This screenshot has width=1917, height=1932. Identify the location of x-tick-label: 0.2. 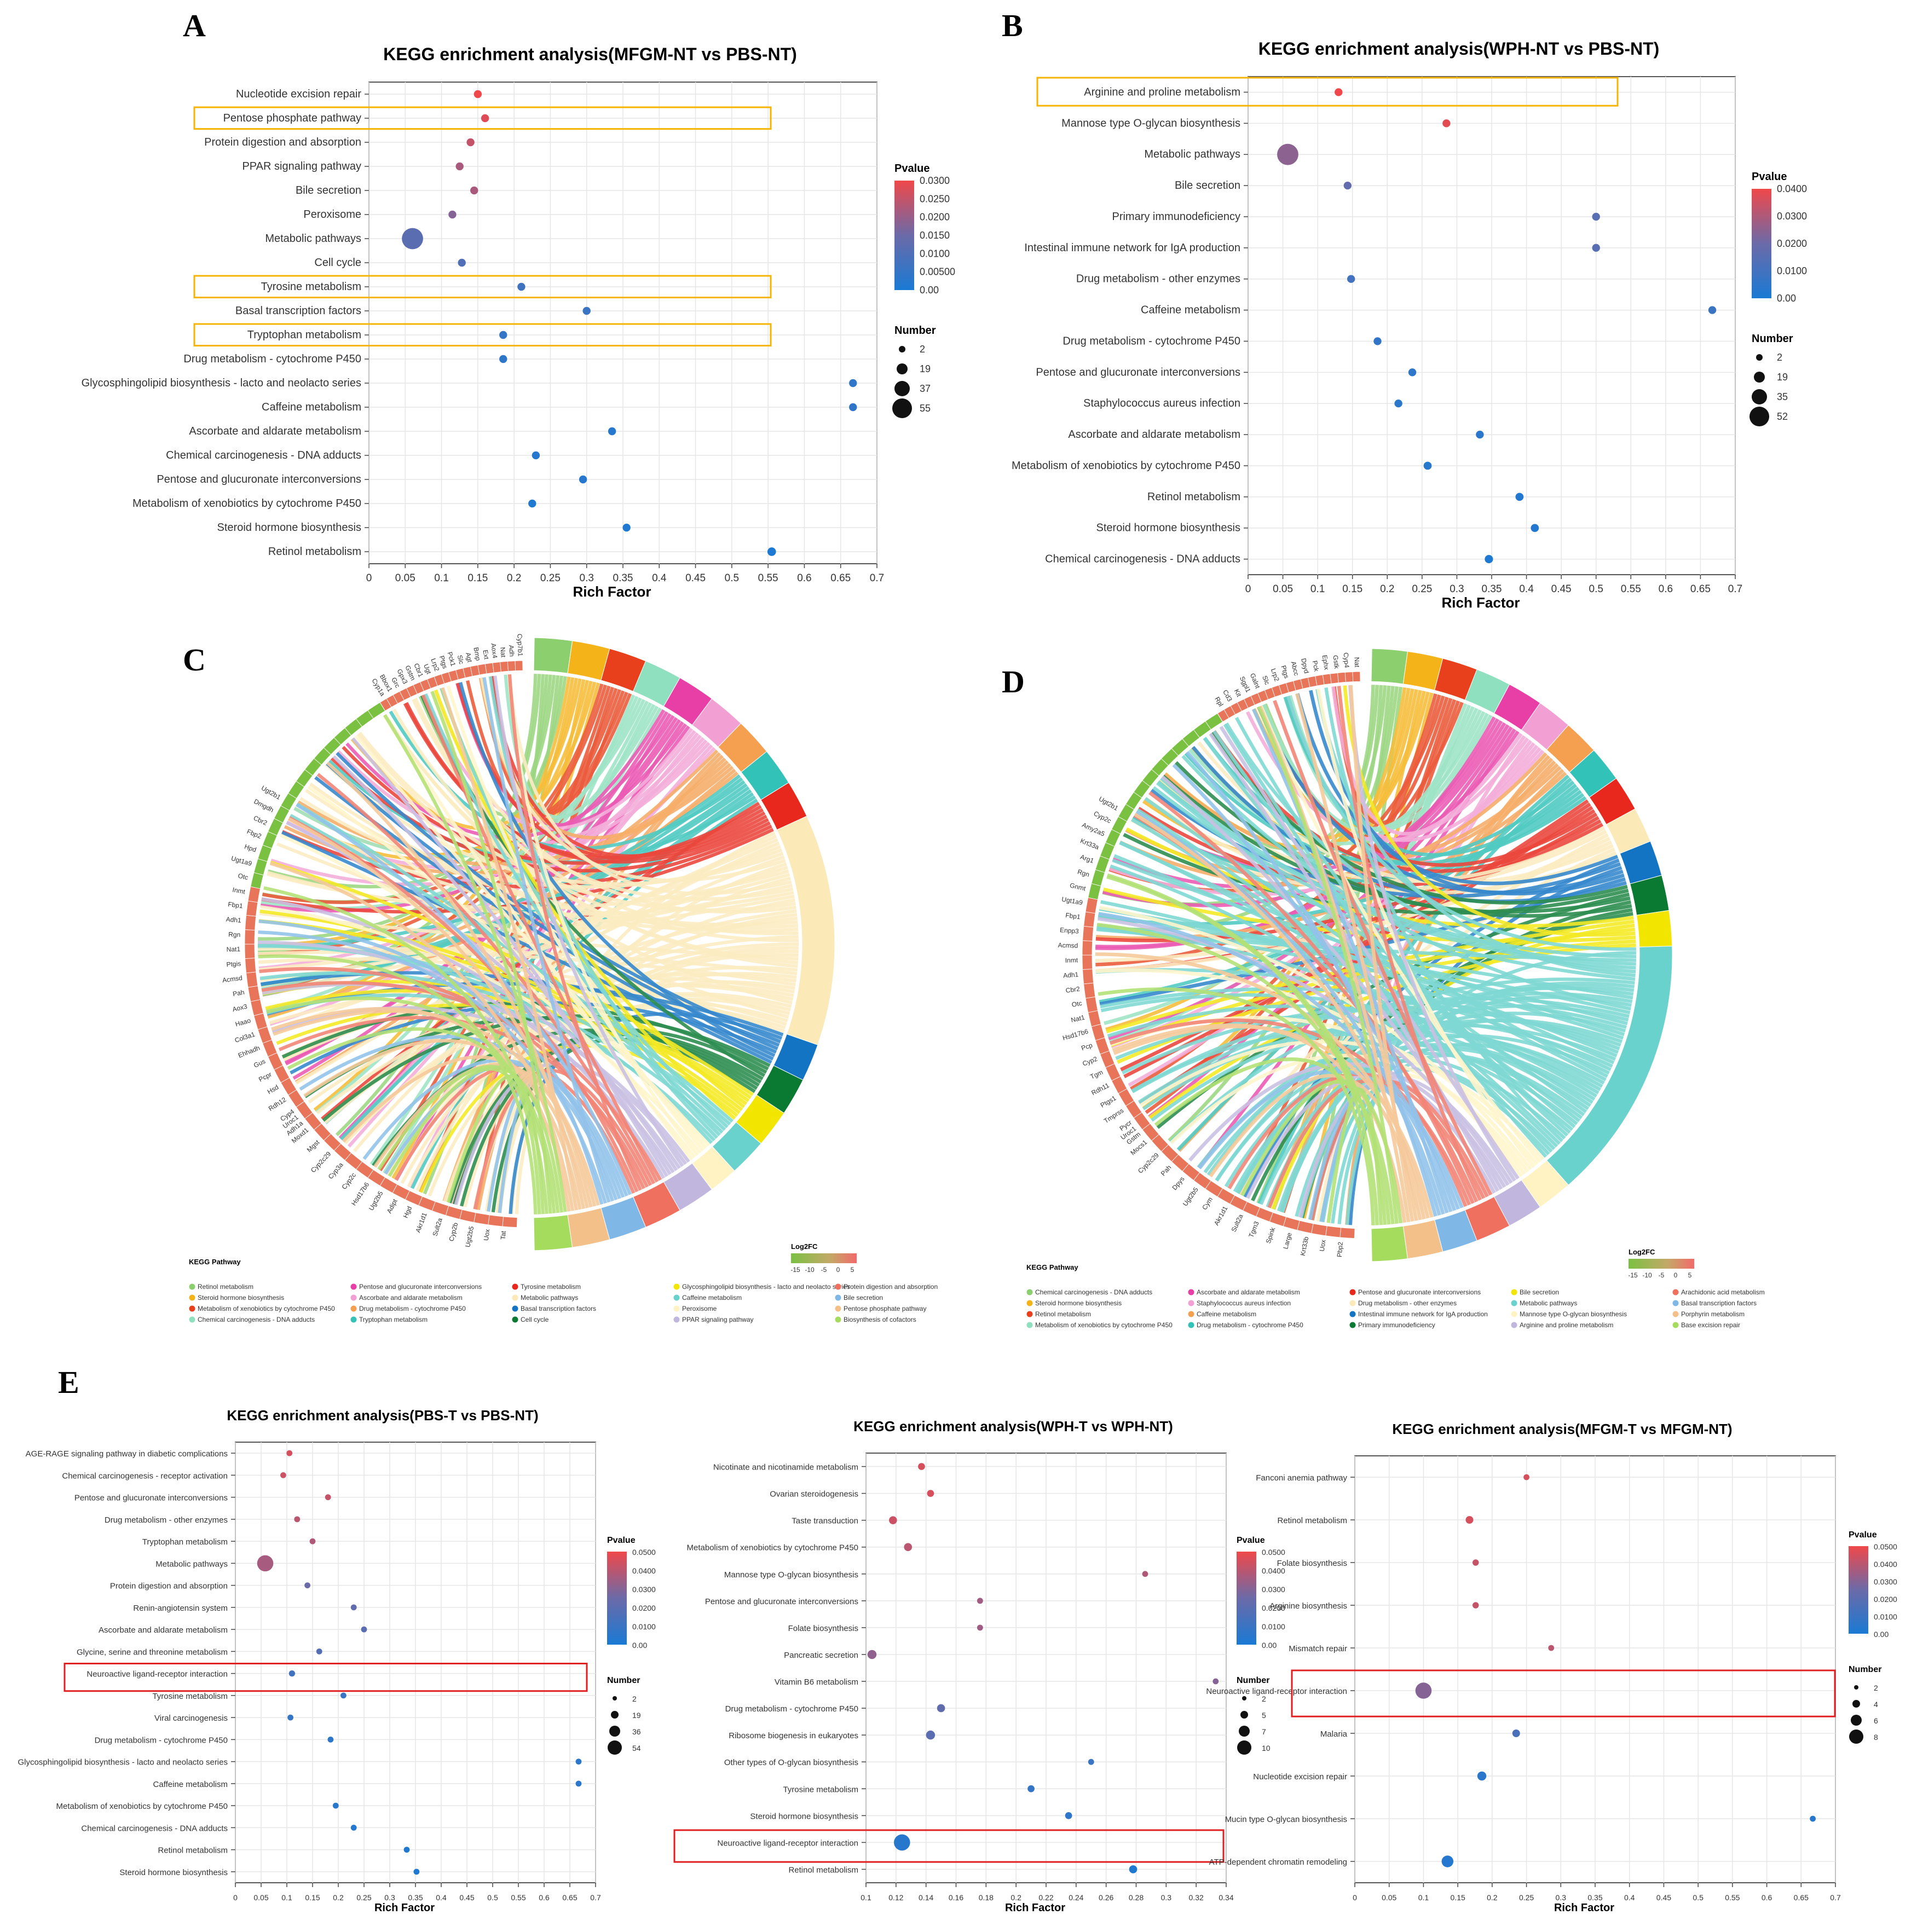
(514, 578).